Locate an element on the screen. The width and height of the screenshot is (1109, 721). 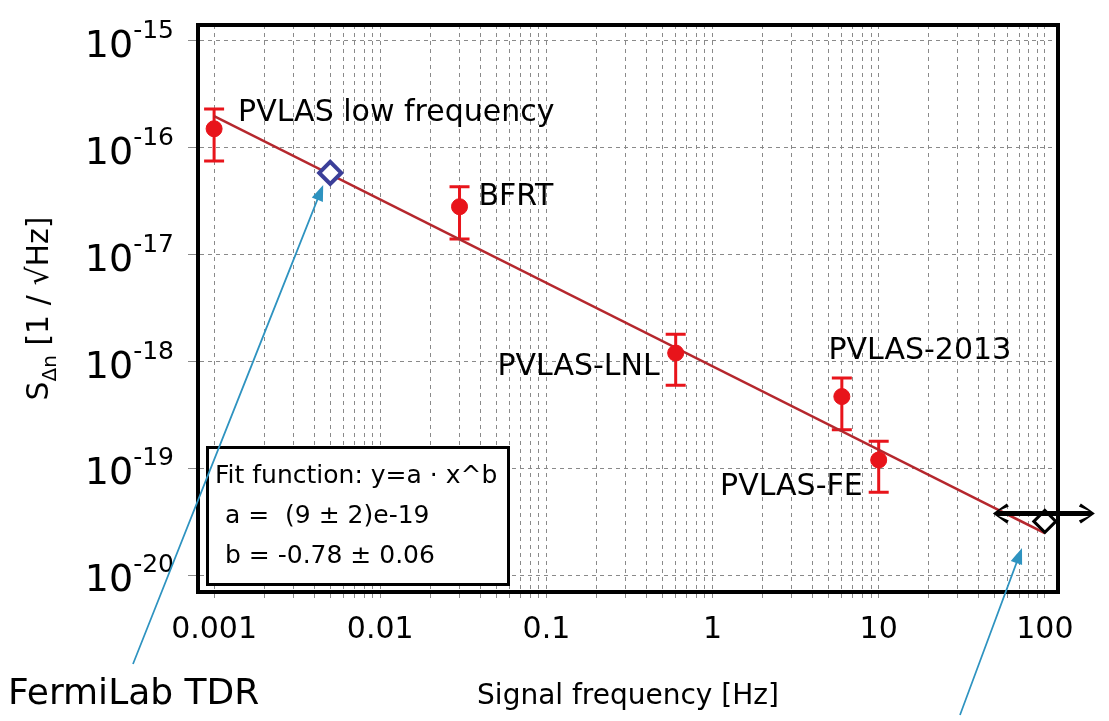
annotation: PVLAS-FE is located at coordinates (791, 484).